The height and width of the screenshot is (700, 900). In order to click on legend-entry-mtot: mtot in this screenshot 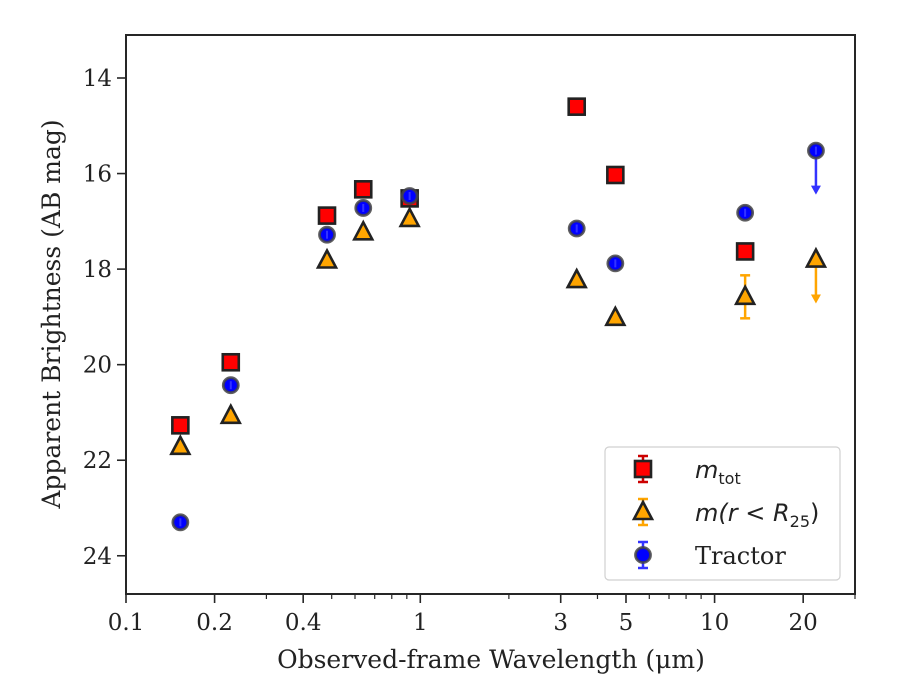, I will do `click(687, 471)`.